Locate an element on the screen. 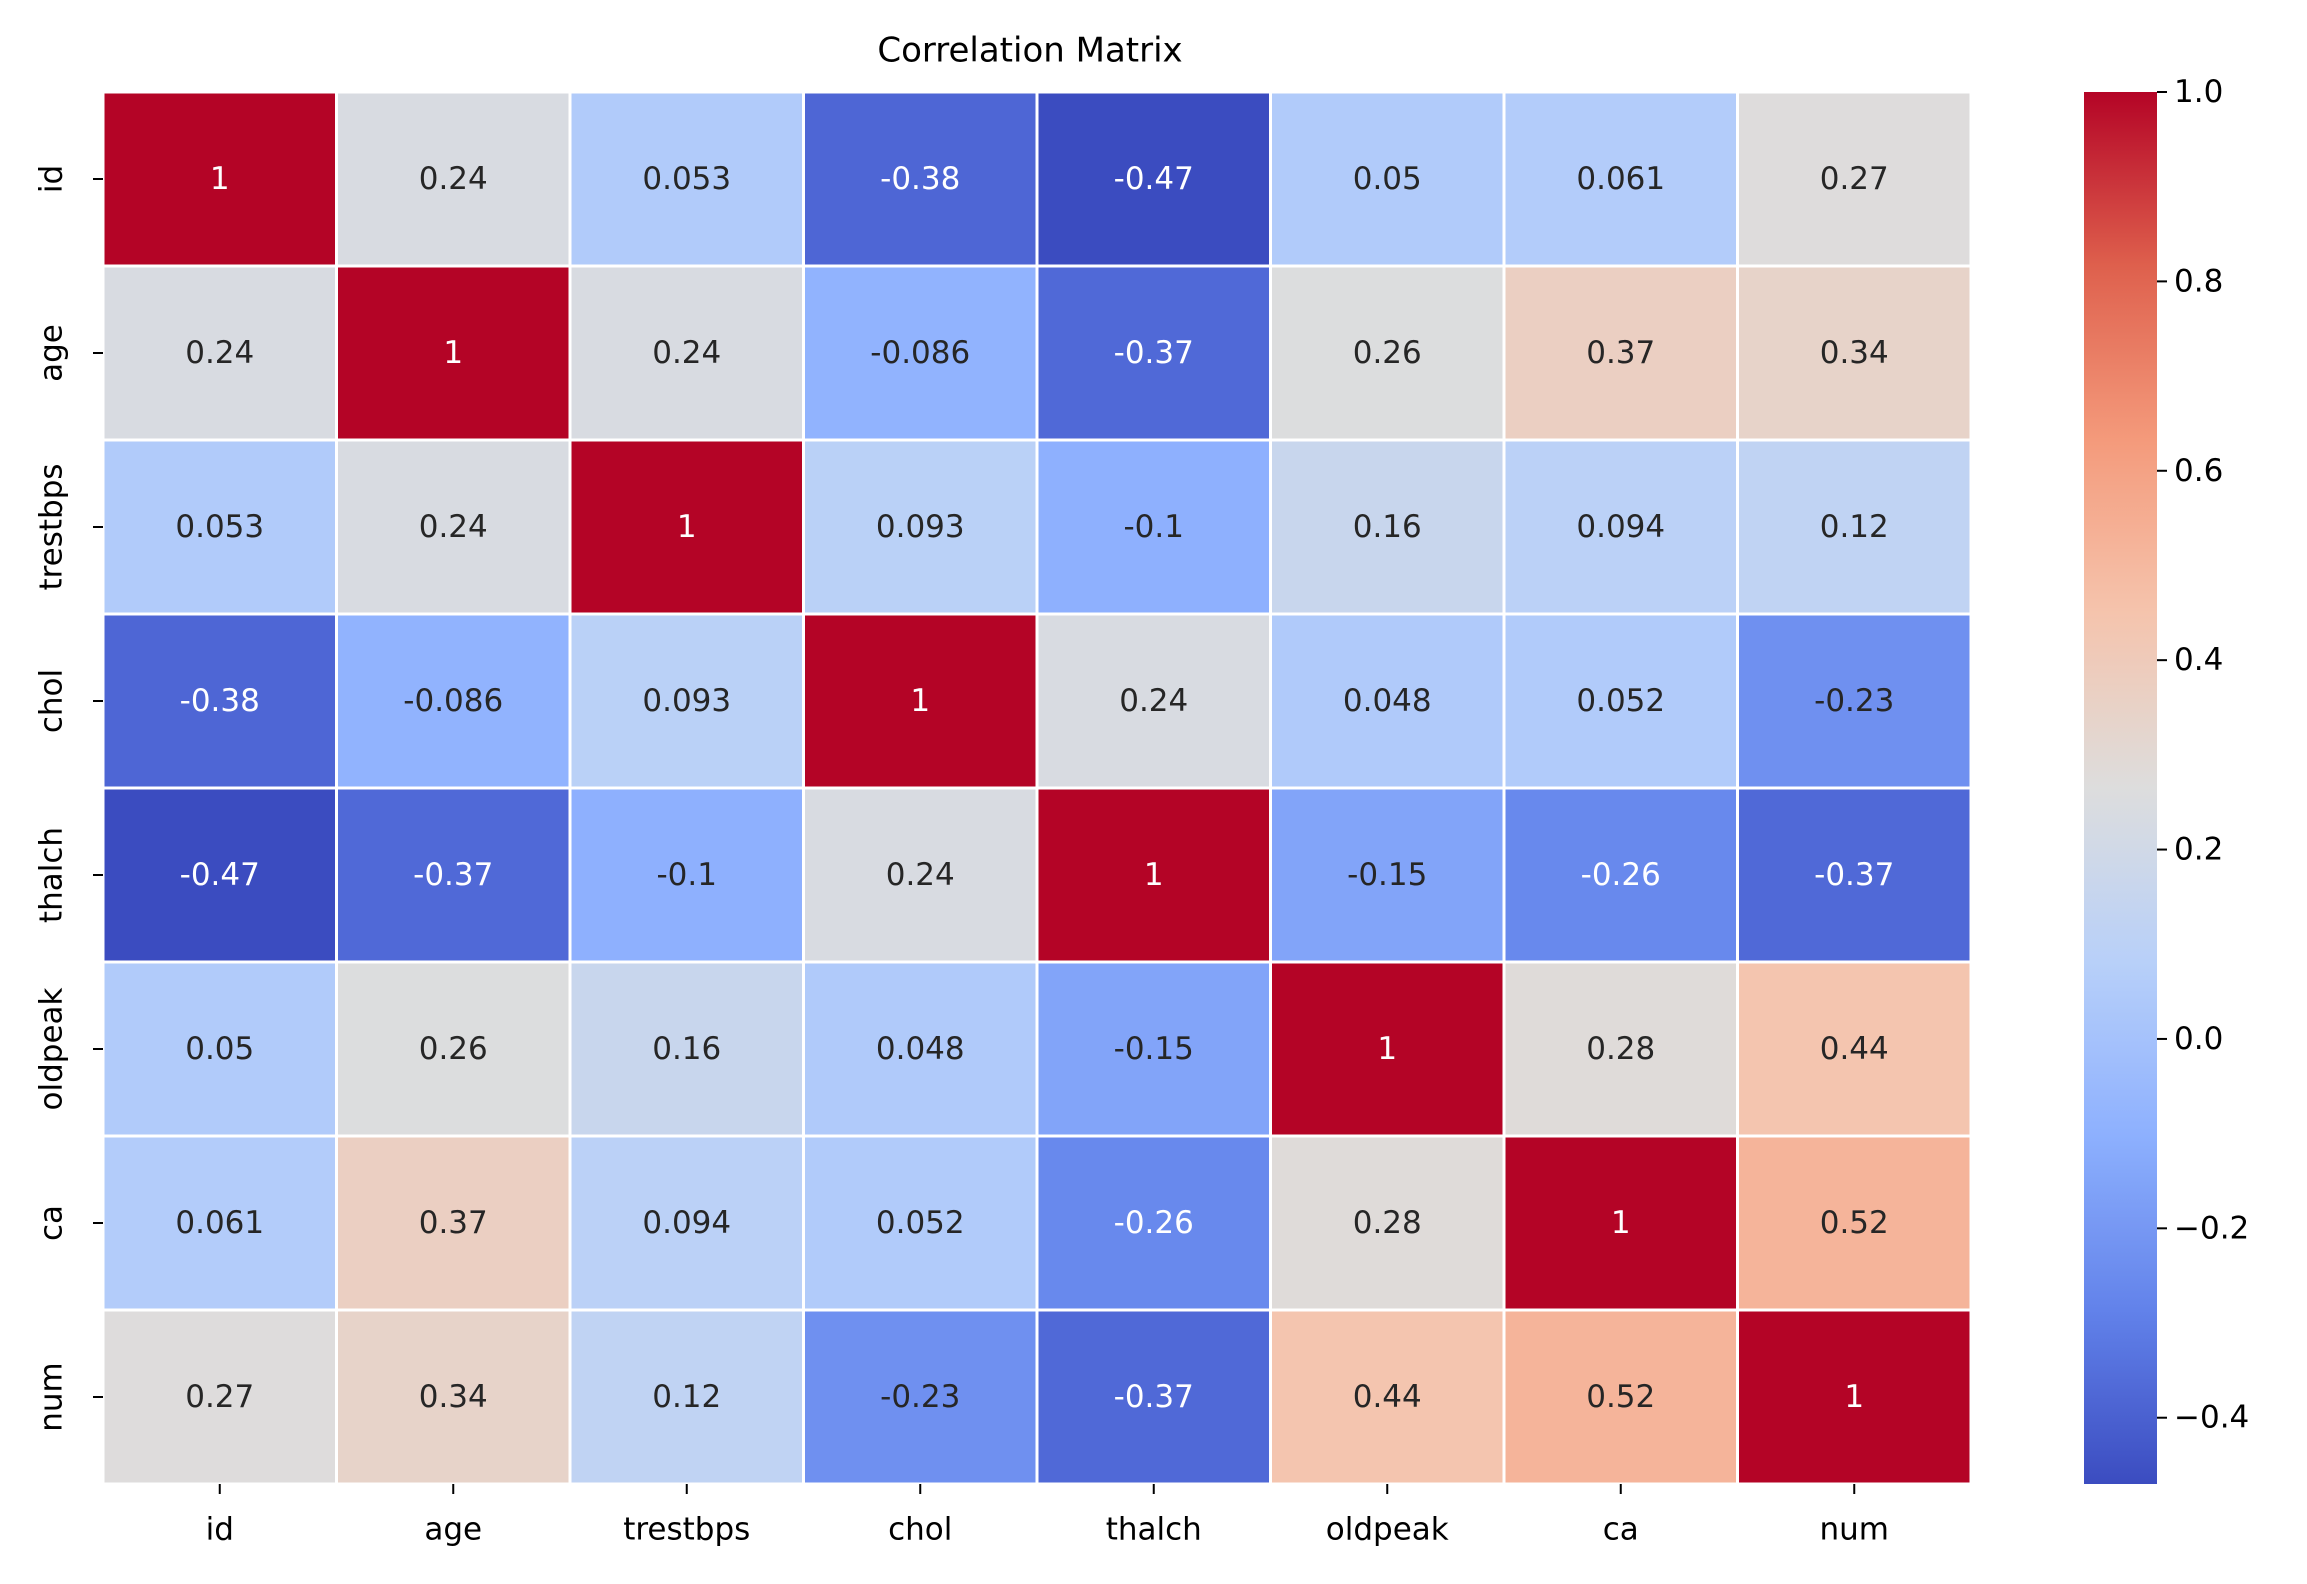  heatmap-cell-label: -0.47 is located at coordinates (220, 875).